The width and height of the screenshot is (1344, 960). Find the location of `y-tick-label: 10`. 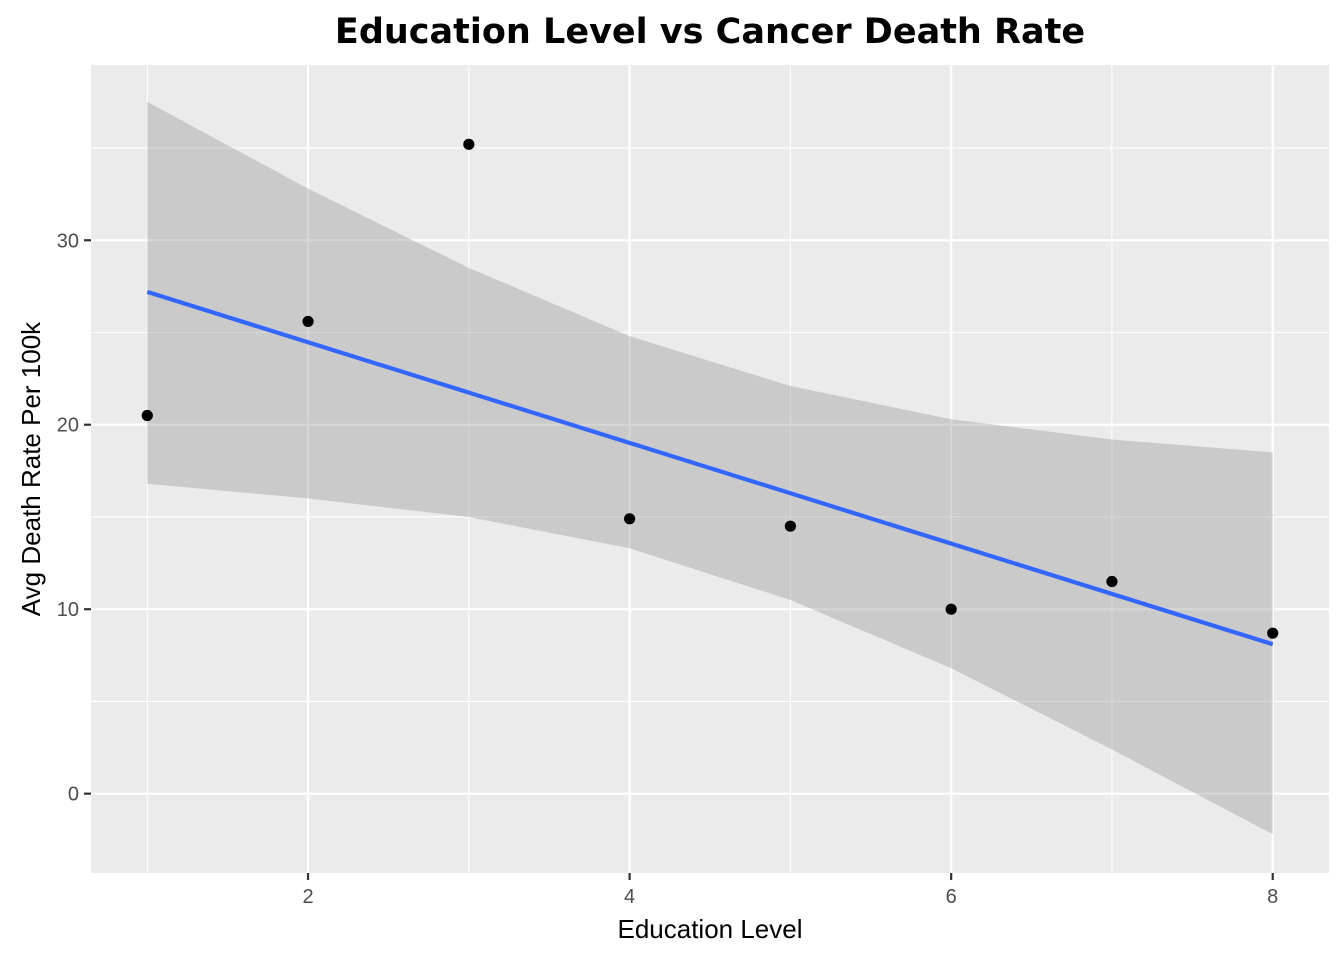

y-tick-label: 10 is located at coordinates (68, 610).